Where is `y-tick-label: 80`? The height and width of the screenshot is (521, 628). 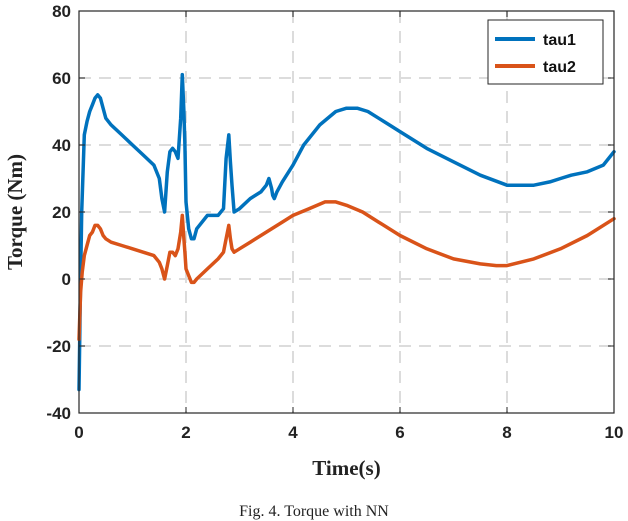 y-tick-label: 80 is located at coordinates (61, 11).